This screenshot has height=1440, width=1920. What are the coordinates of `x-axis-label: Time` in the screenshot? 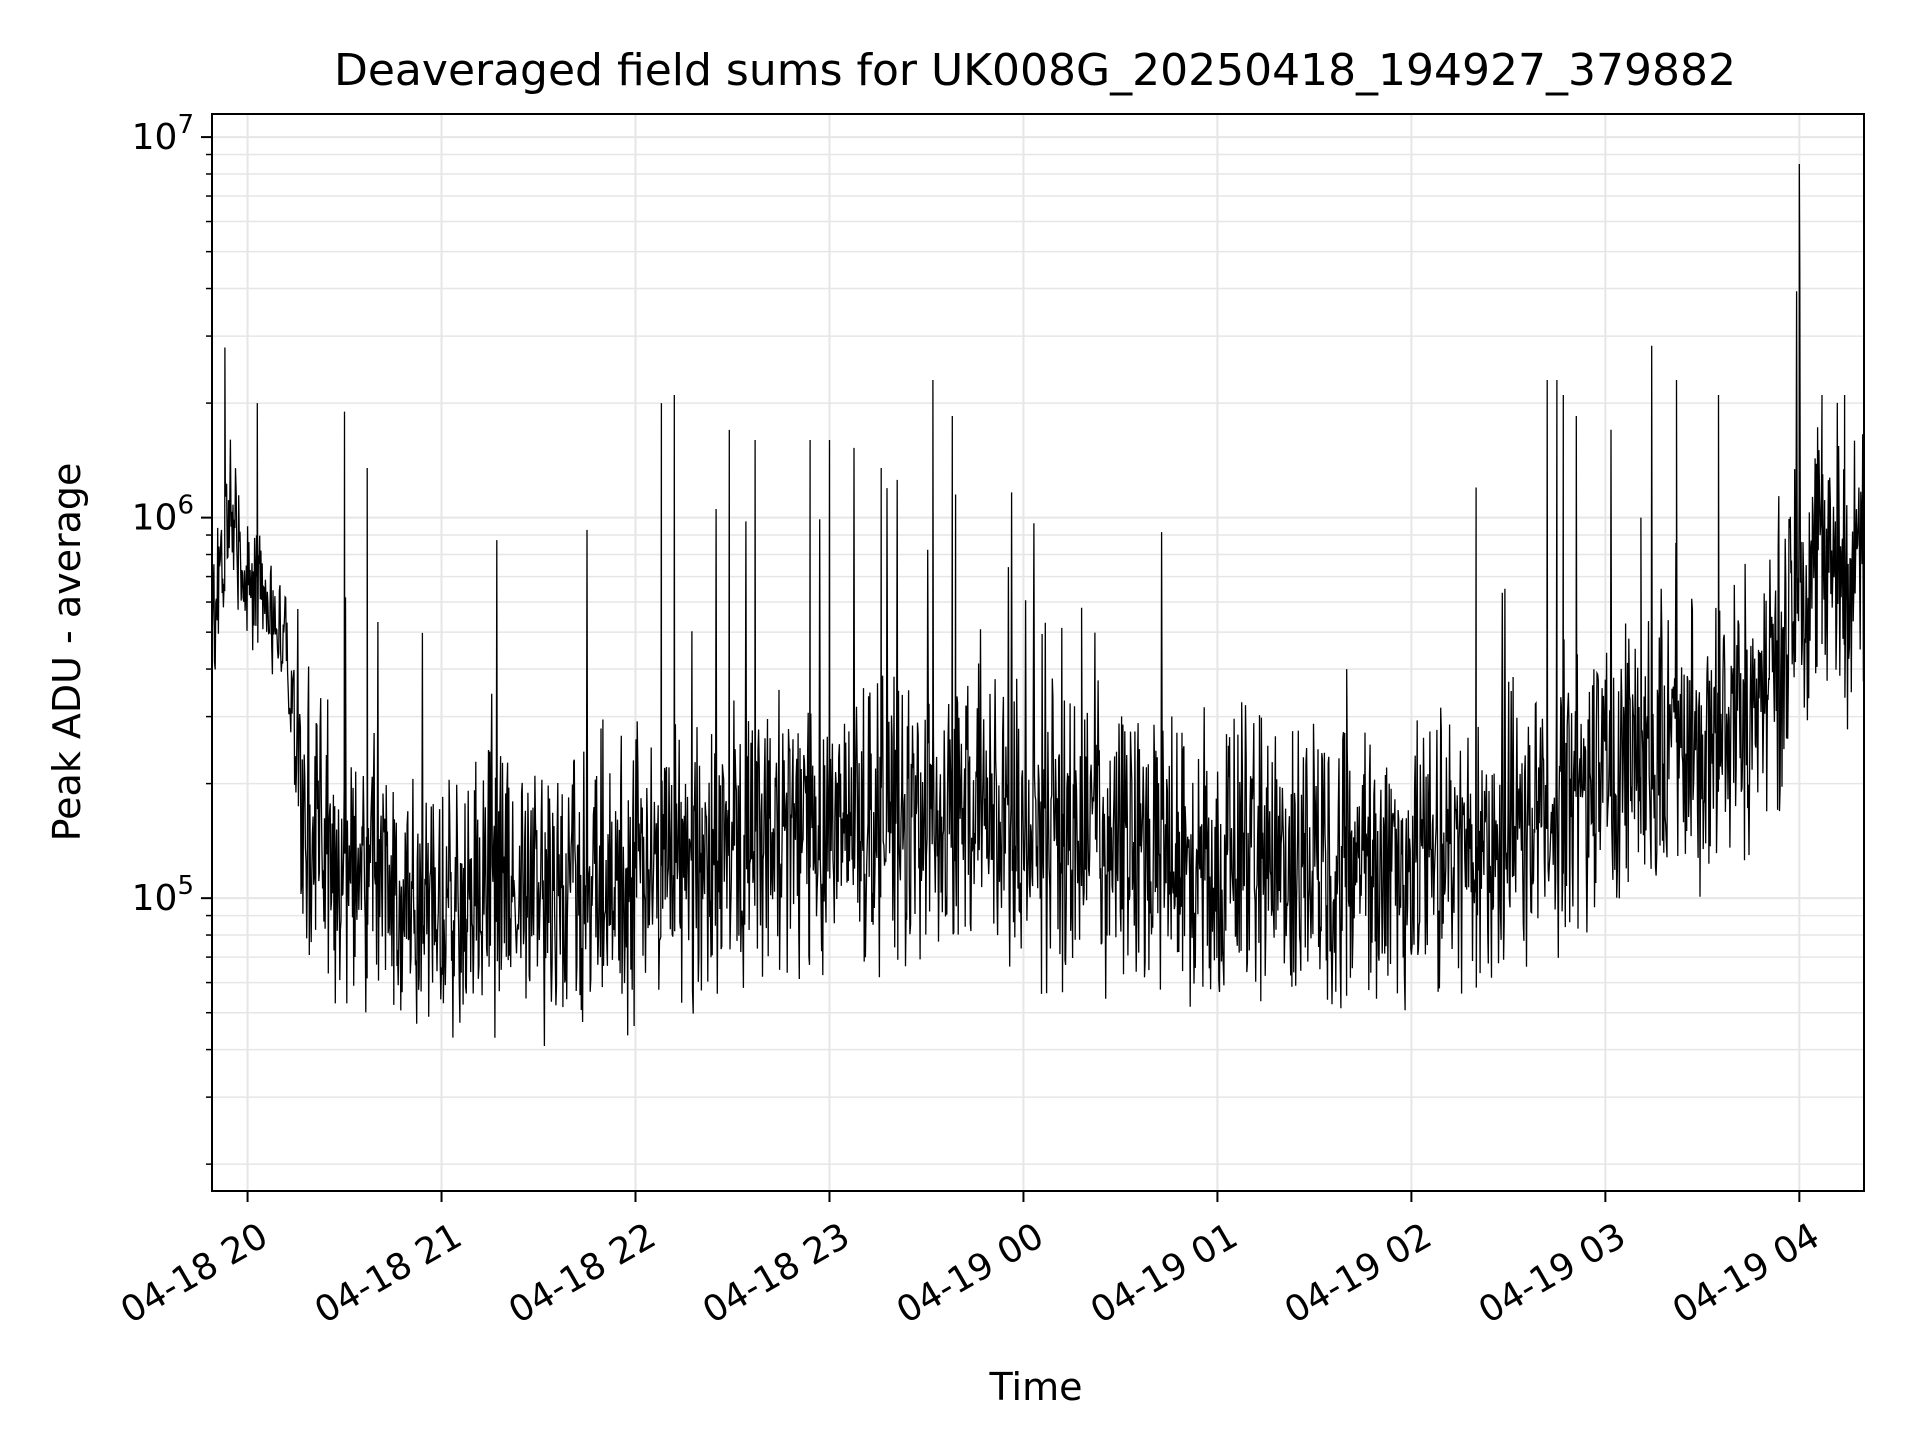 It's located at (1036, 1387).